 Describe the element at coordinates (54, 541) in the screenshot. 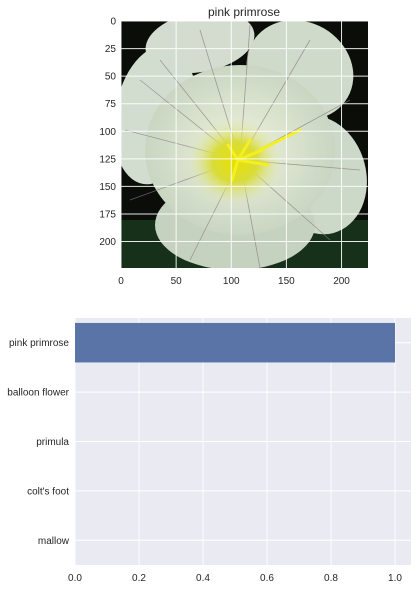

I see `category-label: mallow` at that location.